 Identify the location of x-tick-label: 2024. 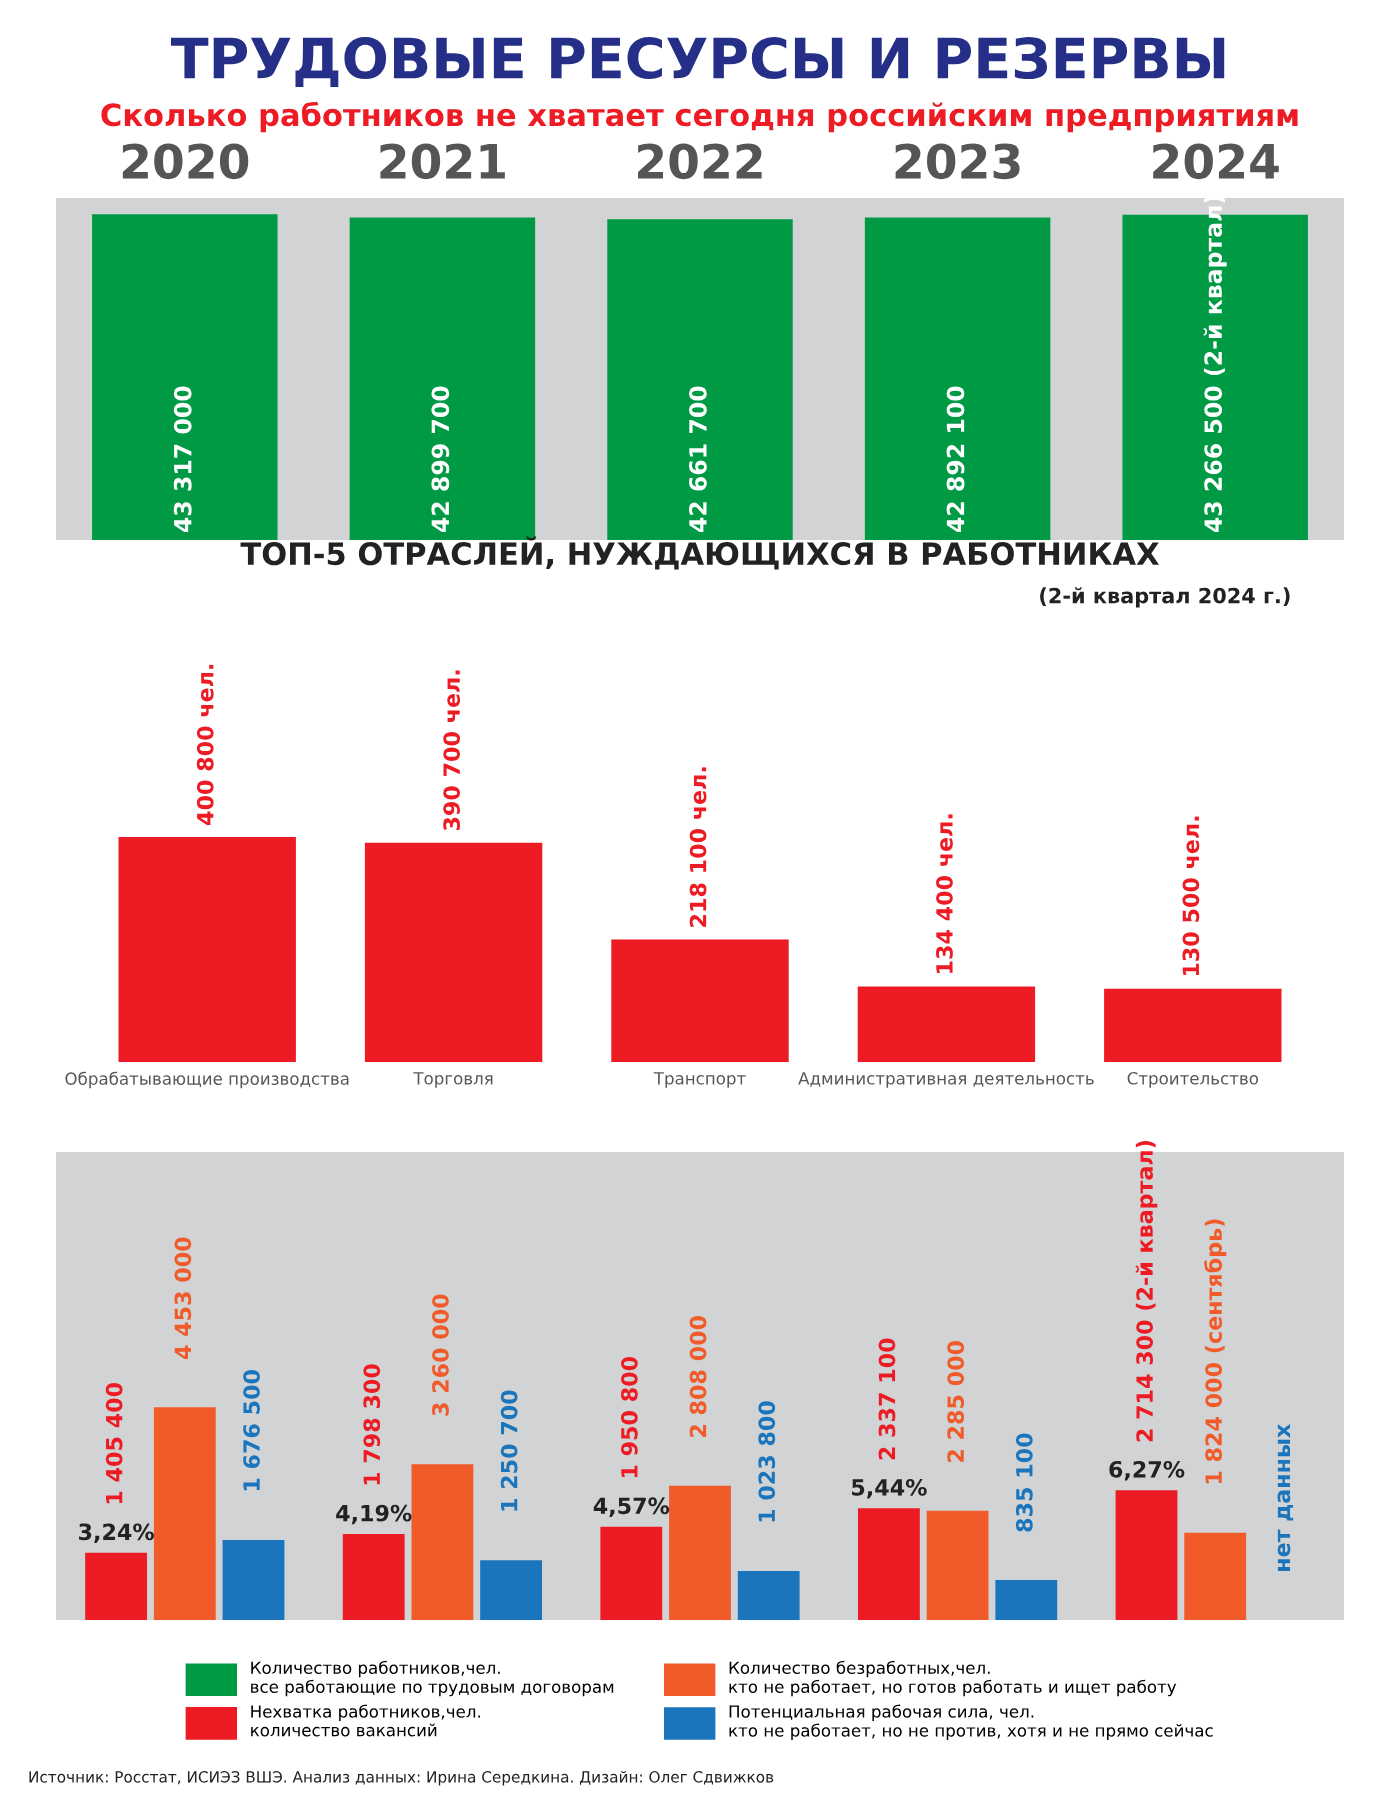
(1216, 161).